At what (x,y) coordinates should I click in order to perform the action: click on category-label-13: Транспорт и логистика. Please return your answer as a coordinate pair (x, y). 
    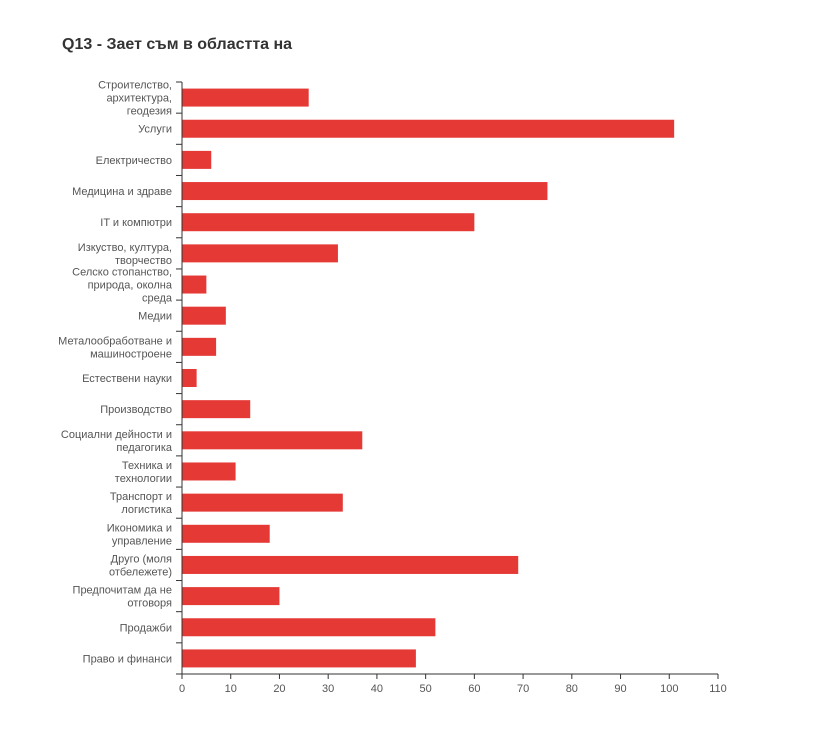
    Looking at the image, I should click on (141, 503).